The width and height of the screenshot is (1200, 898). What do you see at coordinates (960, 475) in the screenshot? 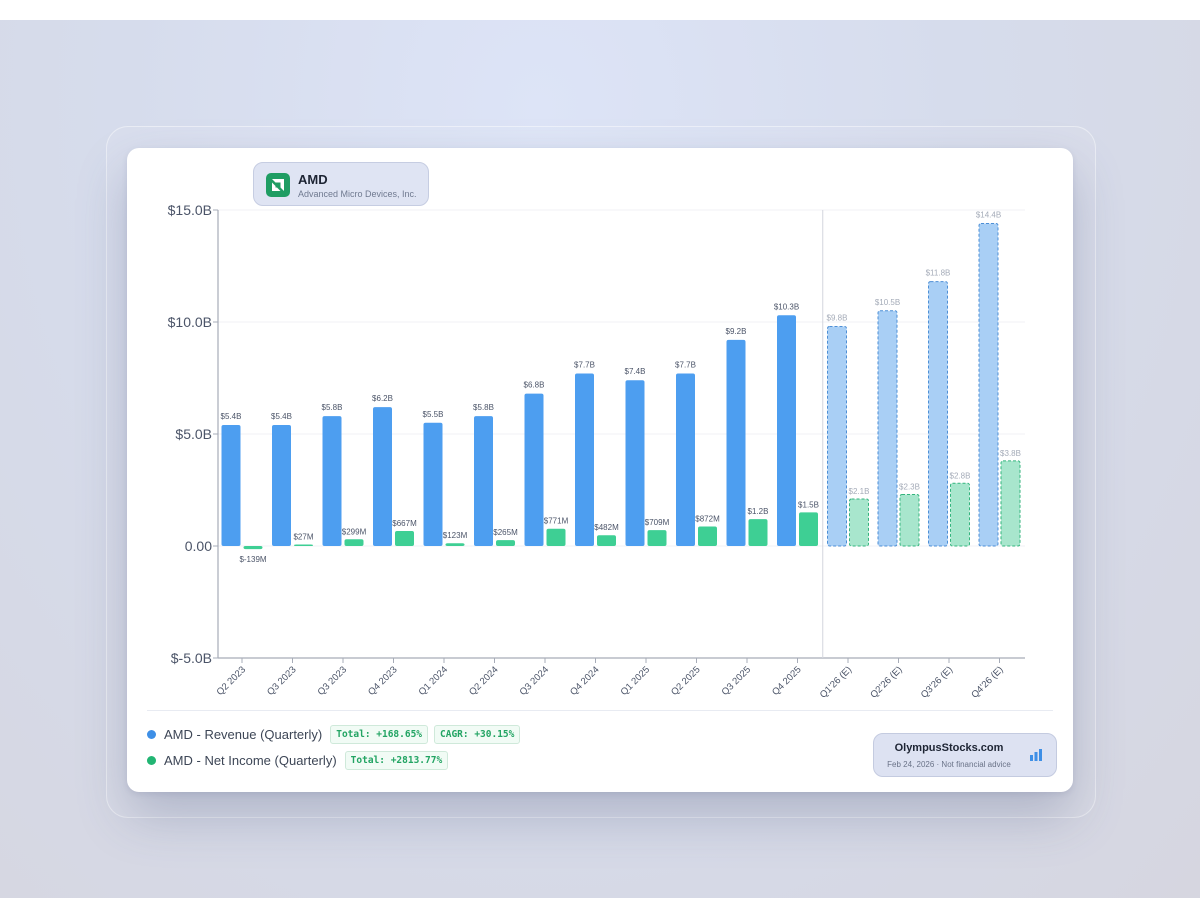
I see `net-income-value-label: $2.8B` at bounding box center [960, 475].